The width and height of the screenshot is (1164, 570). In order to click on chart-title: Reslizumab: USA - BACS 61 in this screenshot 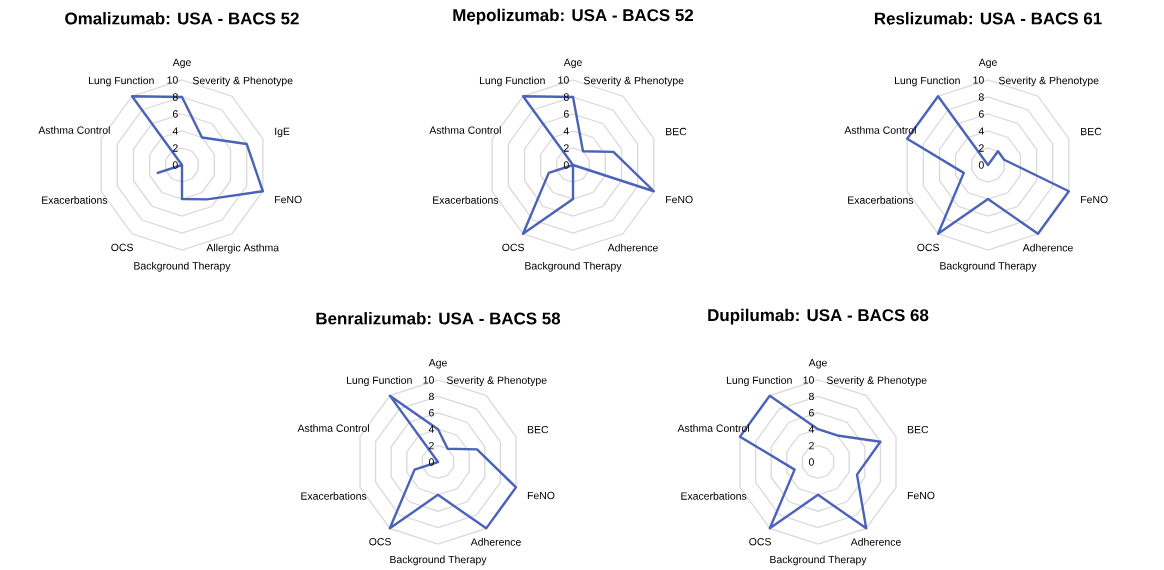, I will do `click(988, 18)`.